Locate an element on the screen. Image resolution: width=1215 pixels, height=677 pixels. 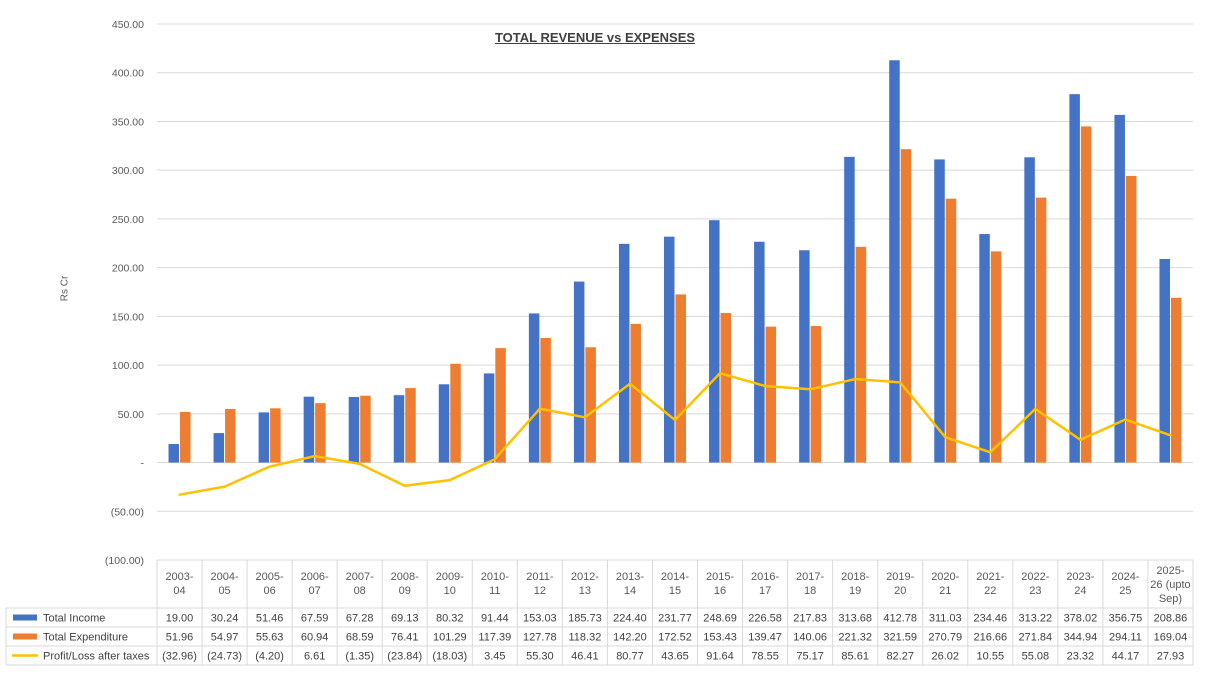
data-label: 43.65 is located at coordinates (675, 657).